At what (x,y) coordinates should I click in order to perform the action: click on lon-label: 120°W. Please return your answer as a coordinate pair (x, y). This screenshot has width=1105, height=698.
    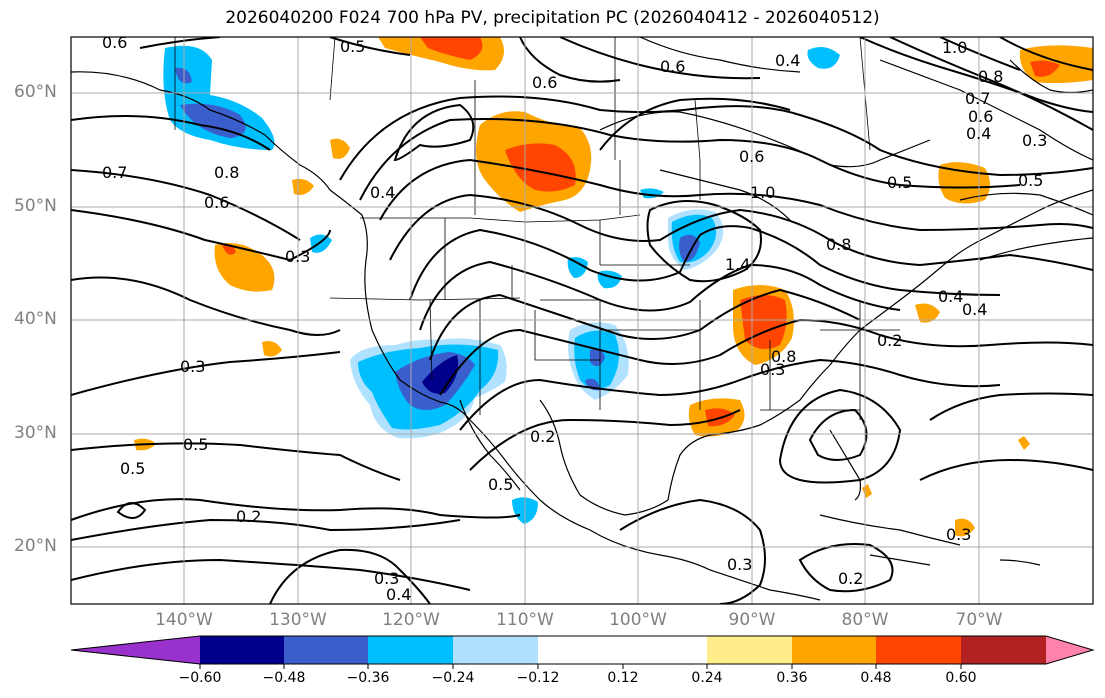
    Looking at the image, I should click on (411, 620).